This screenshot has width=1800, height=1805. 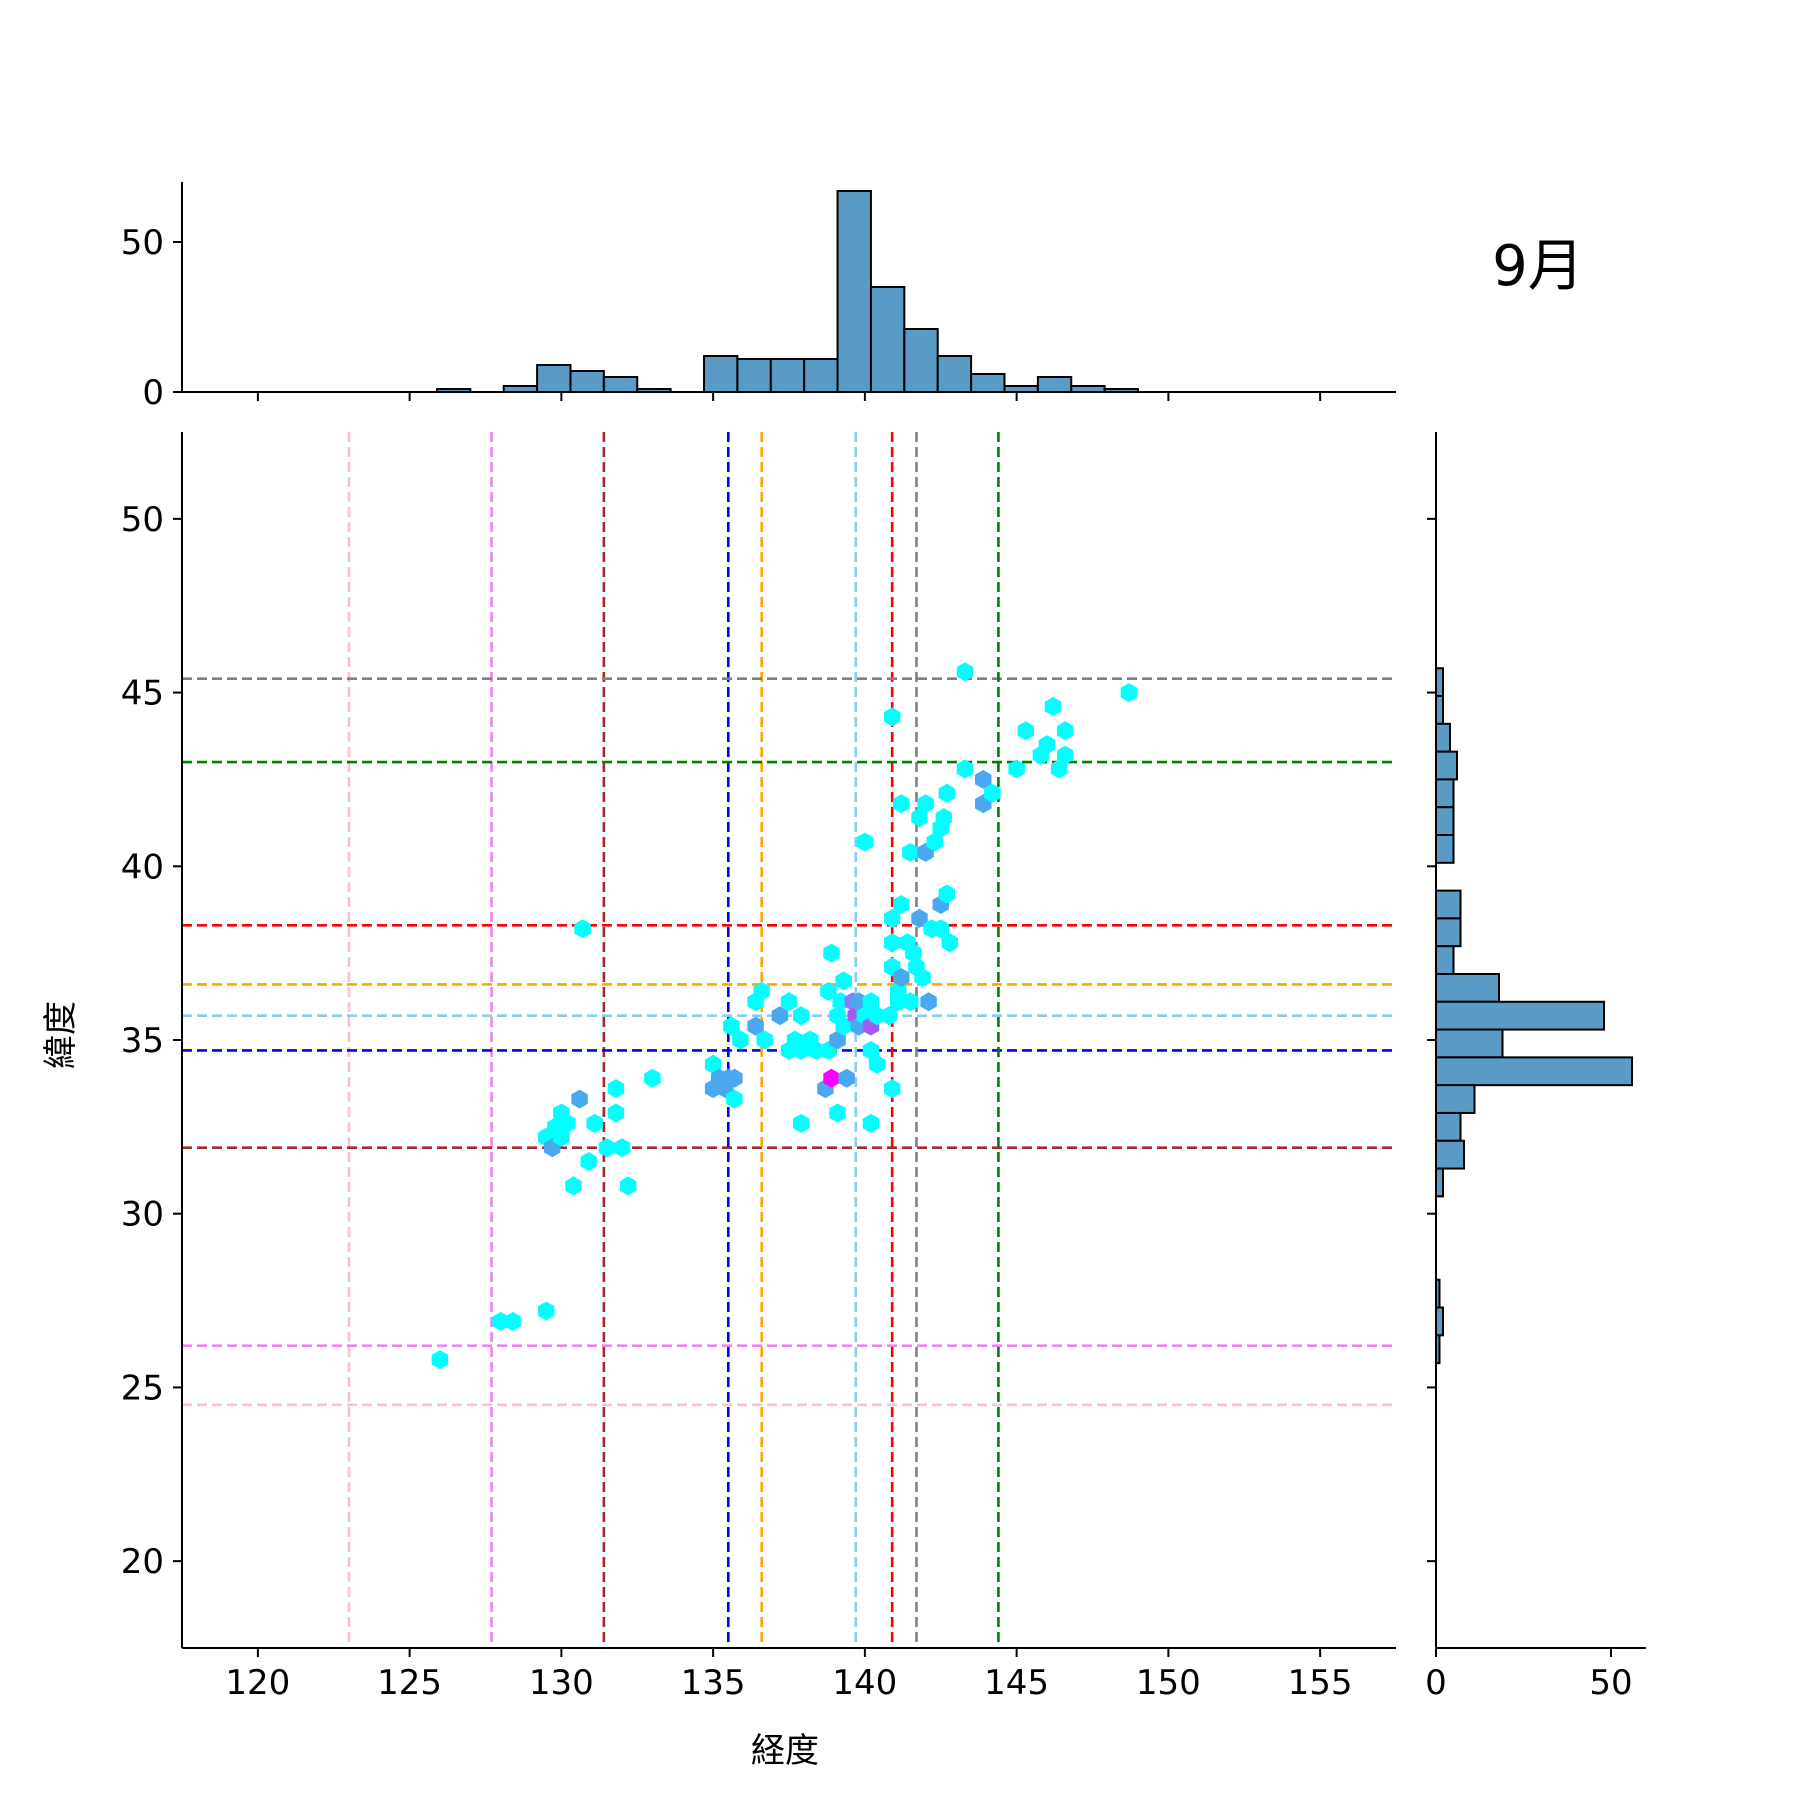 I want to click on right-histogram: 0 50, so click(x=1535, y=1067).